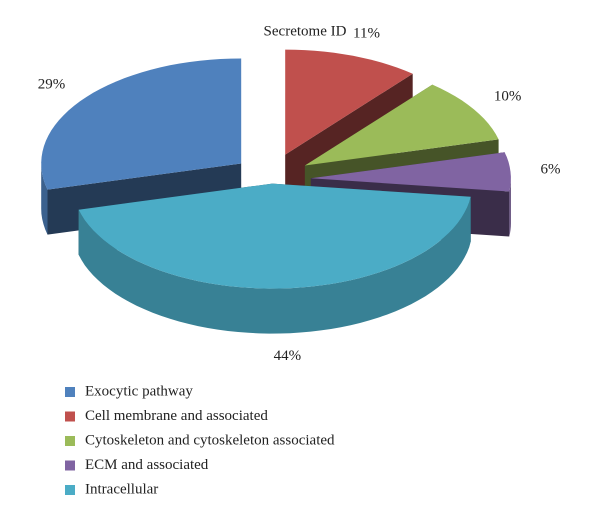  What do you see at coordinates (121, 489) in the screenshot?
I see `legend-label: Intracellular` at bounding box center [121, 489].